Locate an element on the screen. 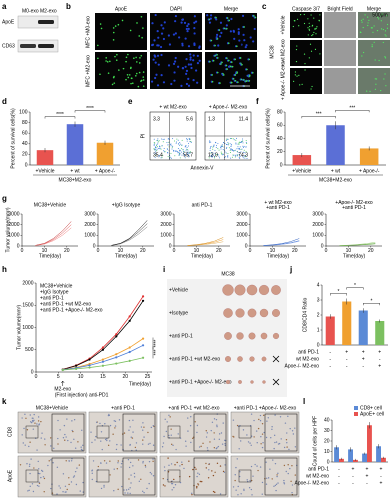 The height and width of the screenshot is (500, 392). row-sign: + is located at coordinates (381, 483).